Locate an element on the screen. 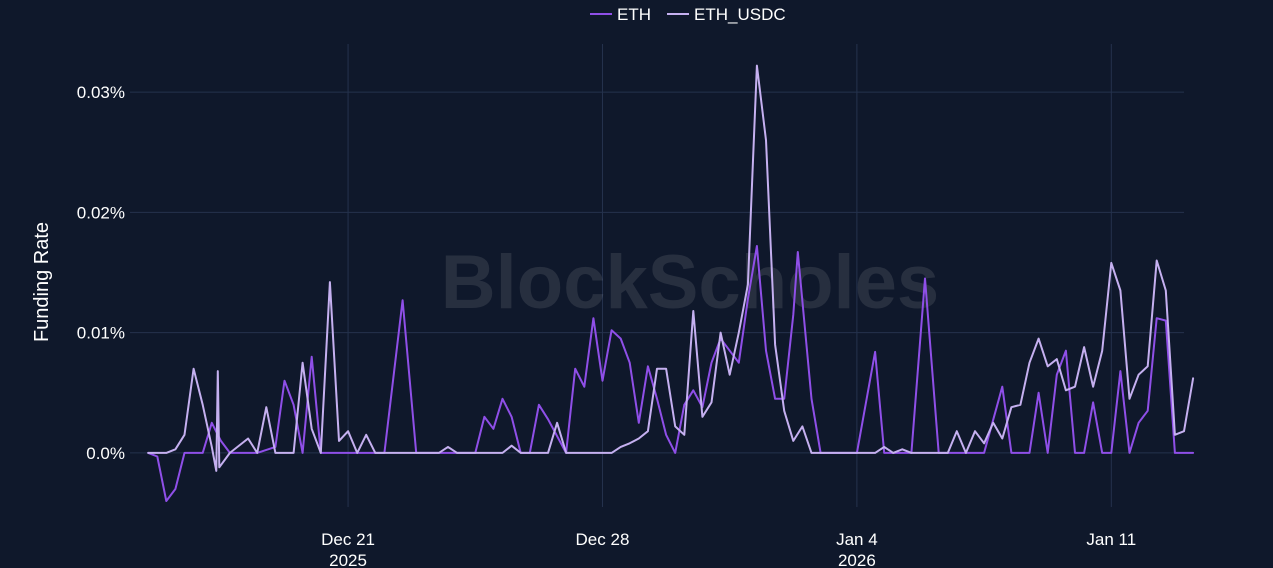 The height and width of the screenshot is (568, 1273). legend: ETH ETH_USDC is located at coordinates (688, 14).